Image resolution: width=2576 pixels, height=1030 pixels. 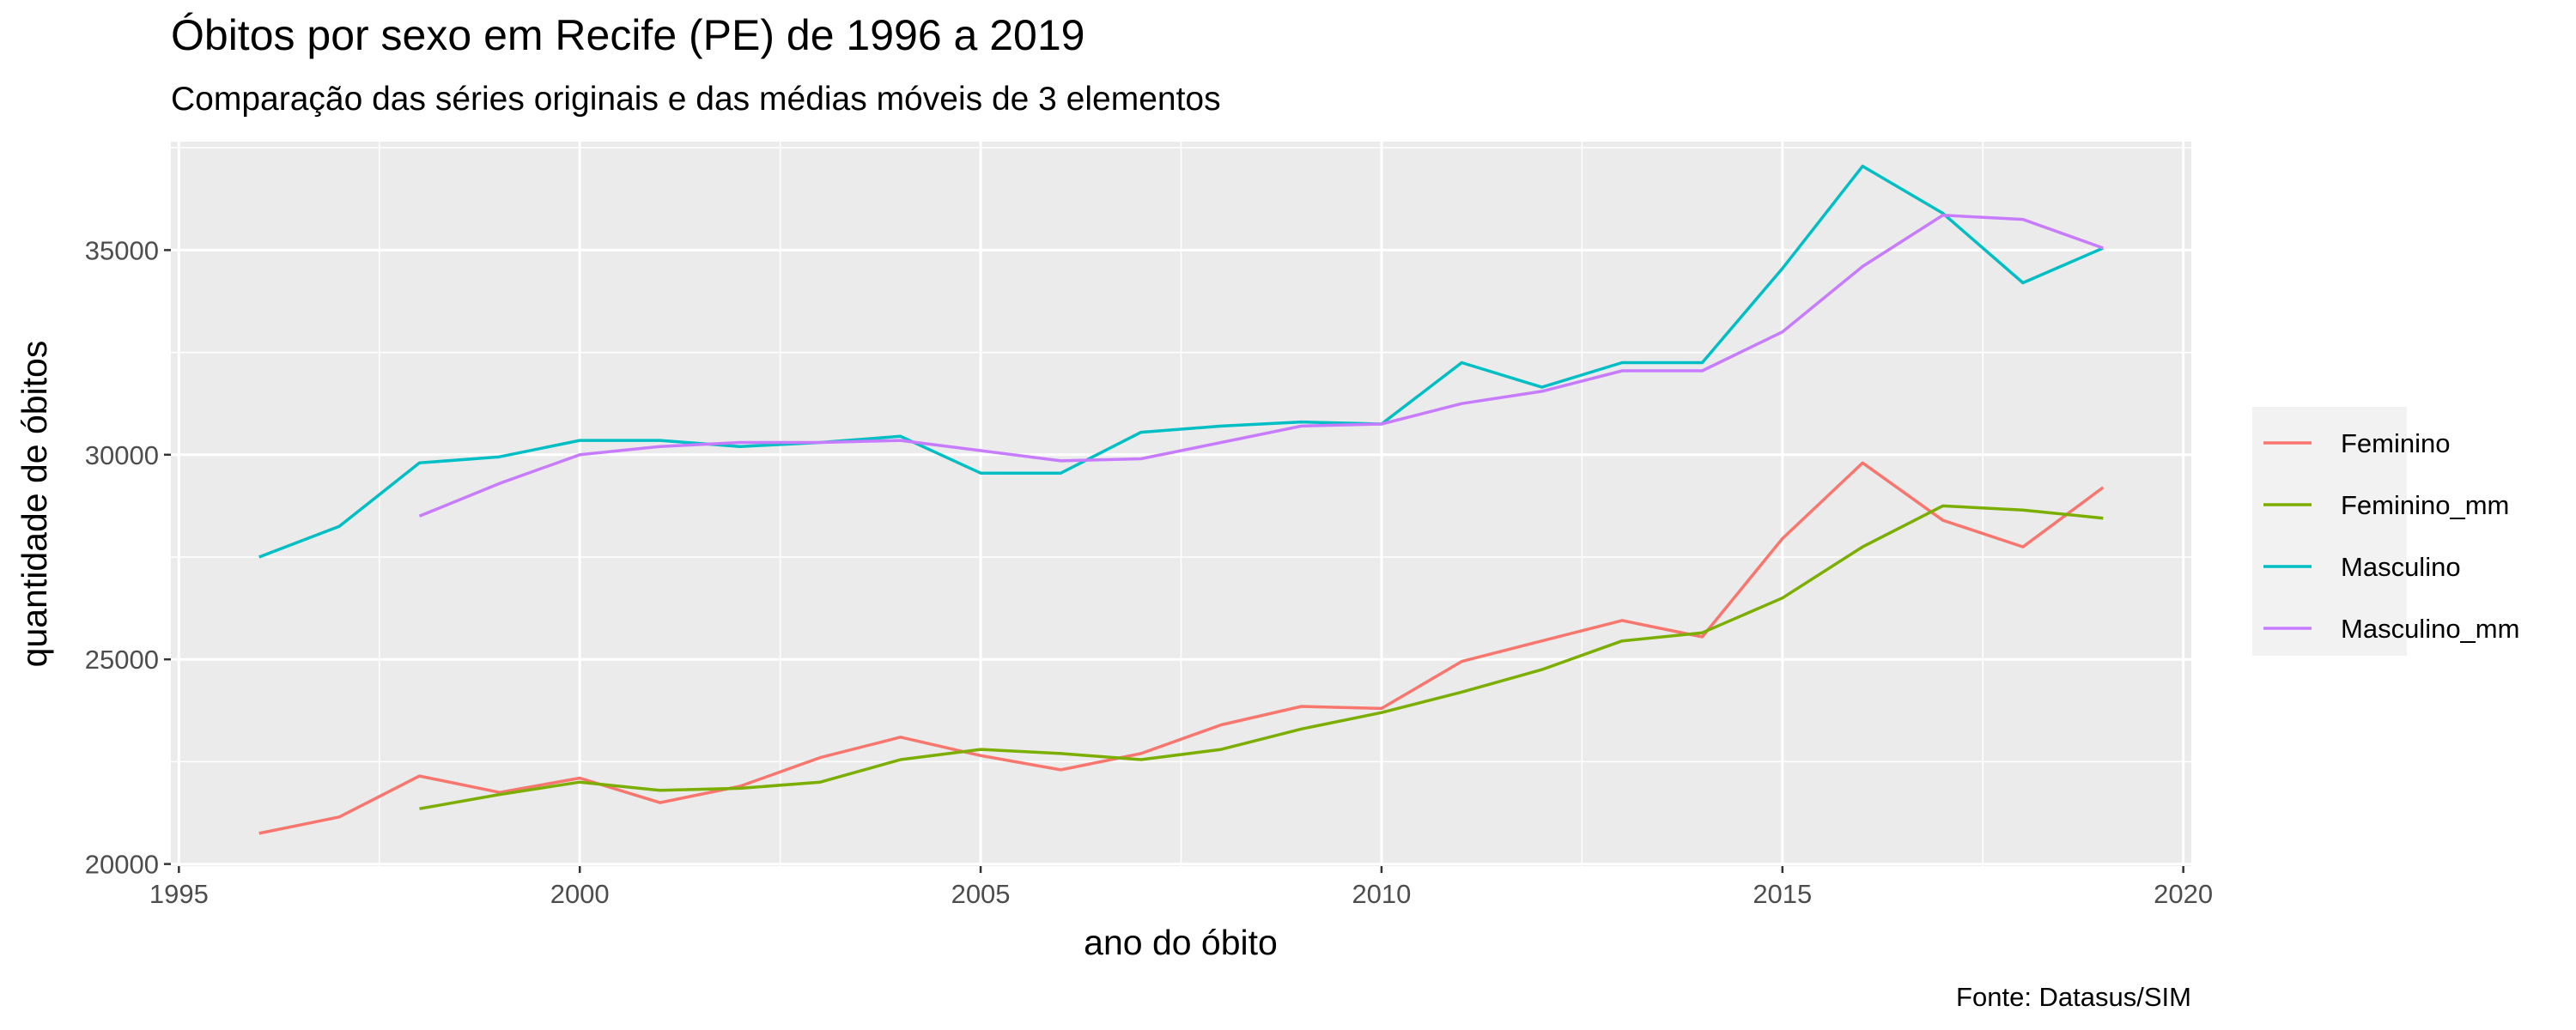 I want to click on legend-item: Feminino_mm, so click(x=2386, y=505).